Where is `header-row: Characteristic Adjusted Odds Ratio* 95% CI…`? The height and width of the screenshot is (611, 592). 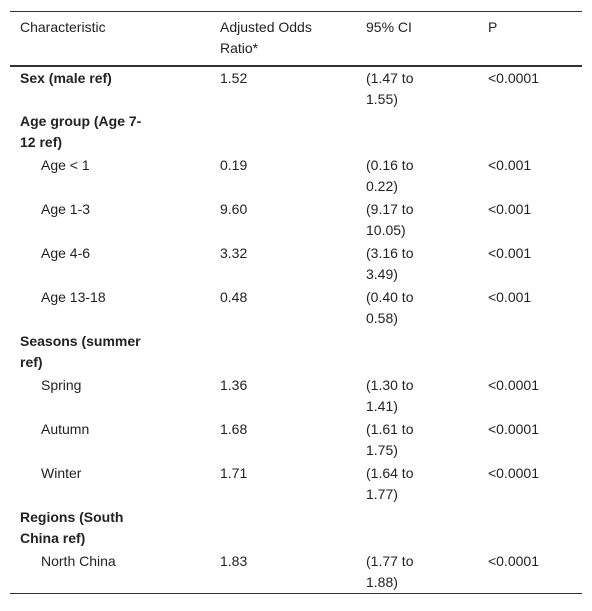
header-row: Characteristic Adjusted Odds Ratio* 95% CI… is located at coordinates (296, 38).